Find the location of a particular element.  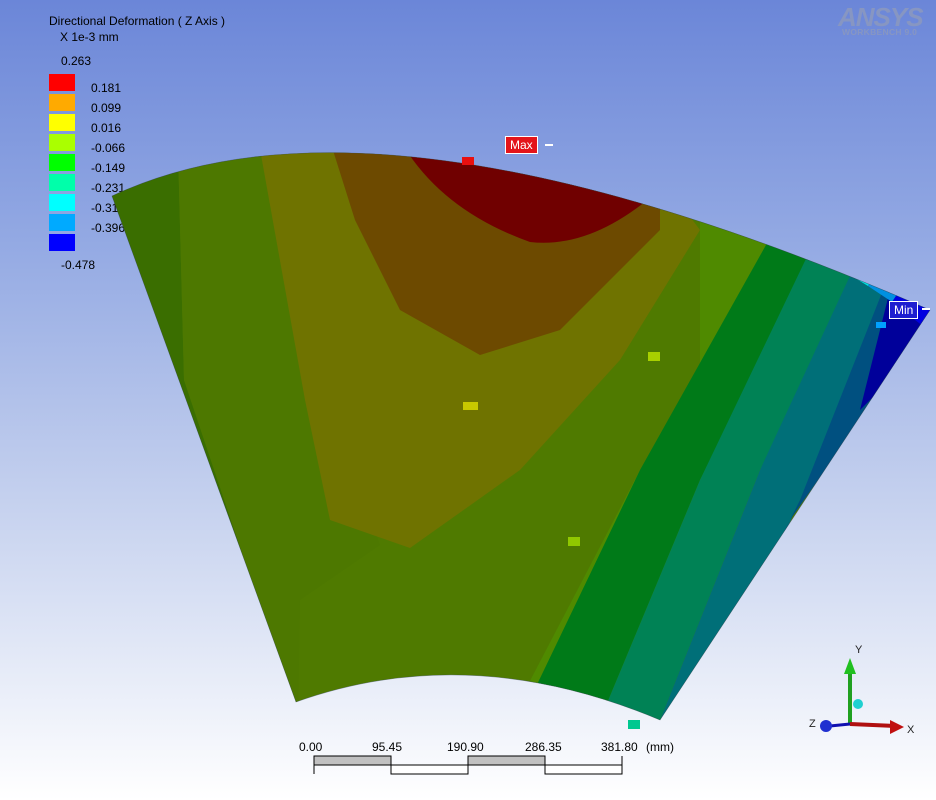

logo-product: WORKBENCH 9.0 is located at coordinates (880, 32).